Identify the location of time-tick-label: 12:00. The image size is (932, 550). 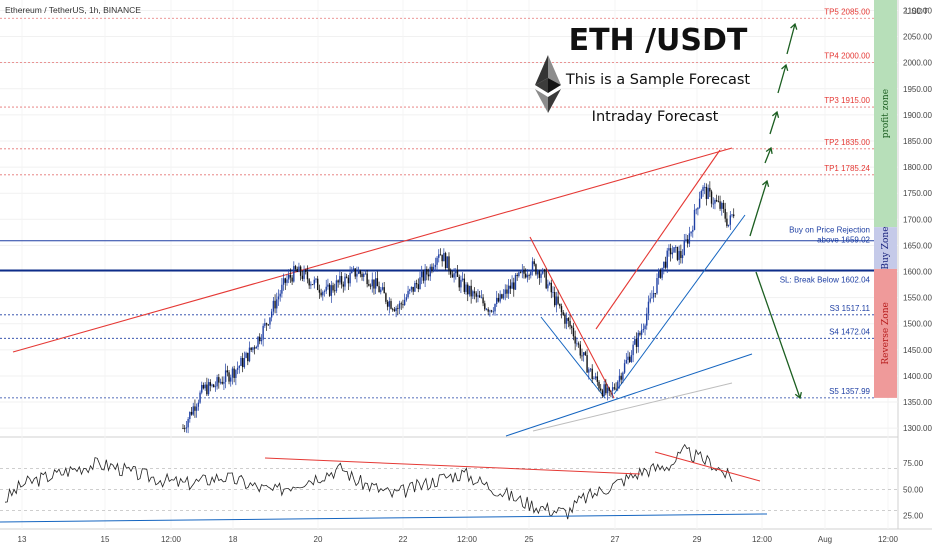
(762, 539).